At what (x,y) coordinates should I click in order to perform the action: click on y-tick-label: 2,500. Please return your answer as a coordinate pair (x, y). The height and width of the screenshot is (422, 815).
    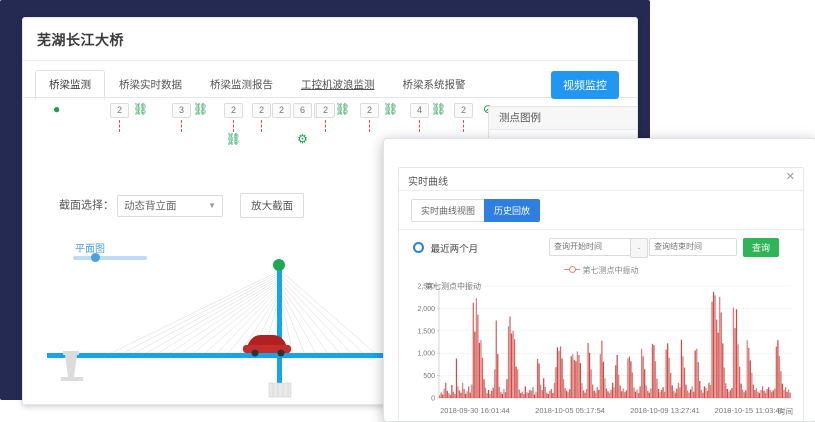
    Looking at the image, I should click on (426, 287).